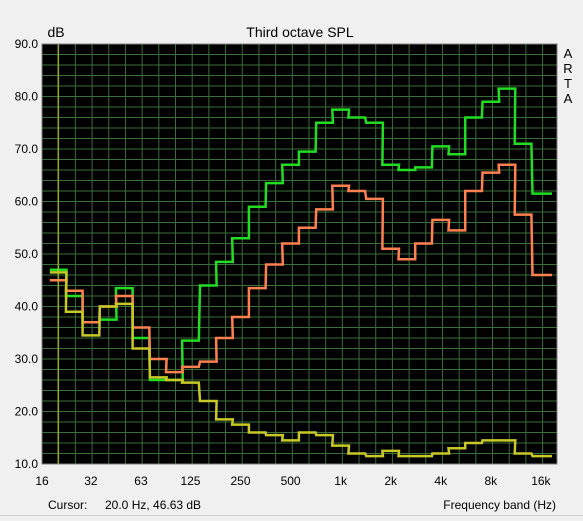 The height and width of the screenshot is (521, 583). What do you see at coordinates (491, 481) in the screenshot?
I see `x-tick-label: 8k` at bounding box center [491, 481].